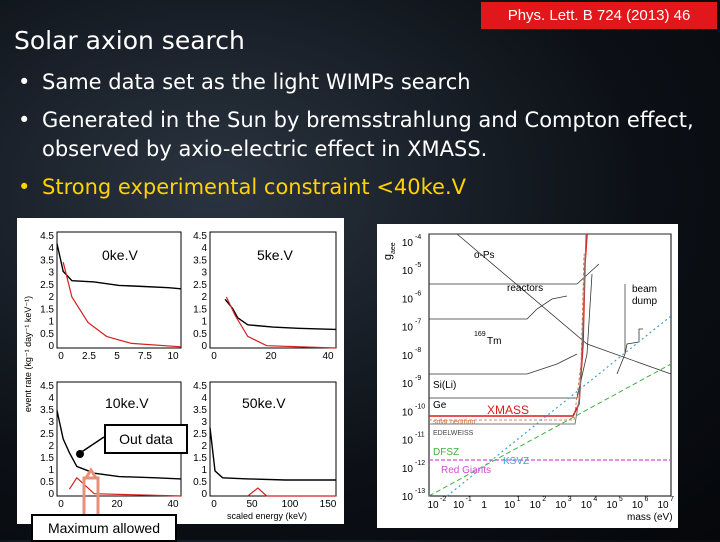 This screenshot has height=542, width=720. Describe the element at coordinates (453, 433) in the screenshot. I see `label-edelweiss: EDELWEISS` at that location.